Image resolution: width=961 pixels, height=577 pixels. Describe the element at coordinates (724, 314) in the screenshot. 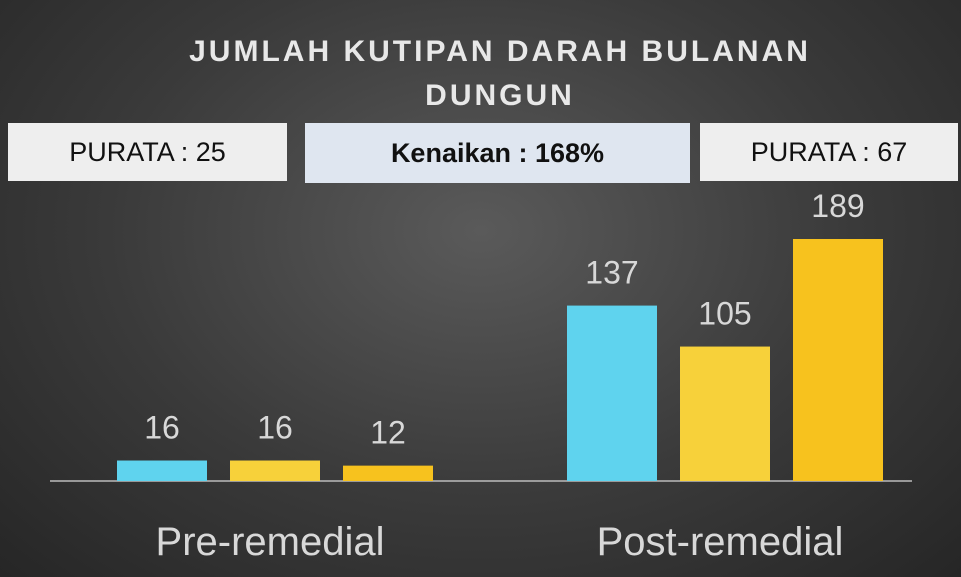

I see `value-label: 105` at that location.